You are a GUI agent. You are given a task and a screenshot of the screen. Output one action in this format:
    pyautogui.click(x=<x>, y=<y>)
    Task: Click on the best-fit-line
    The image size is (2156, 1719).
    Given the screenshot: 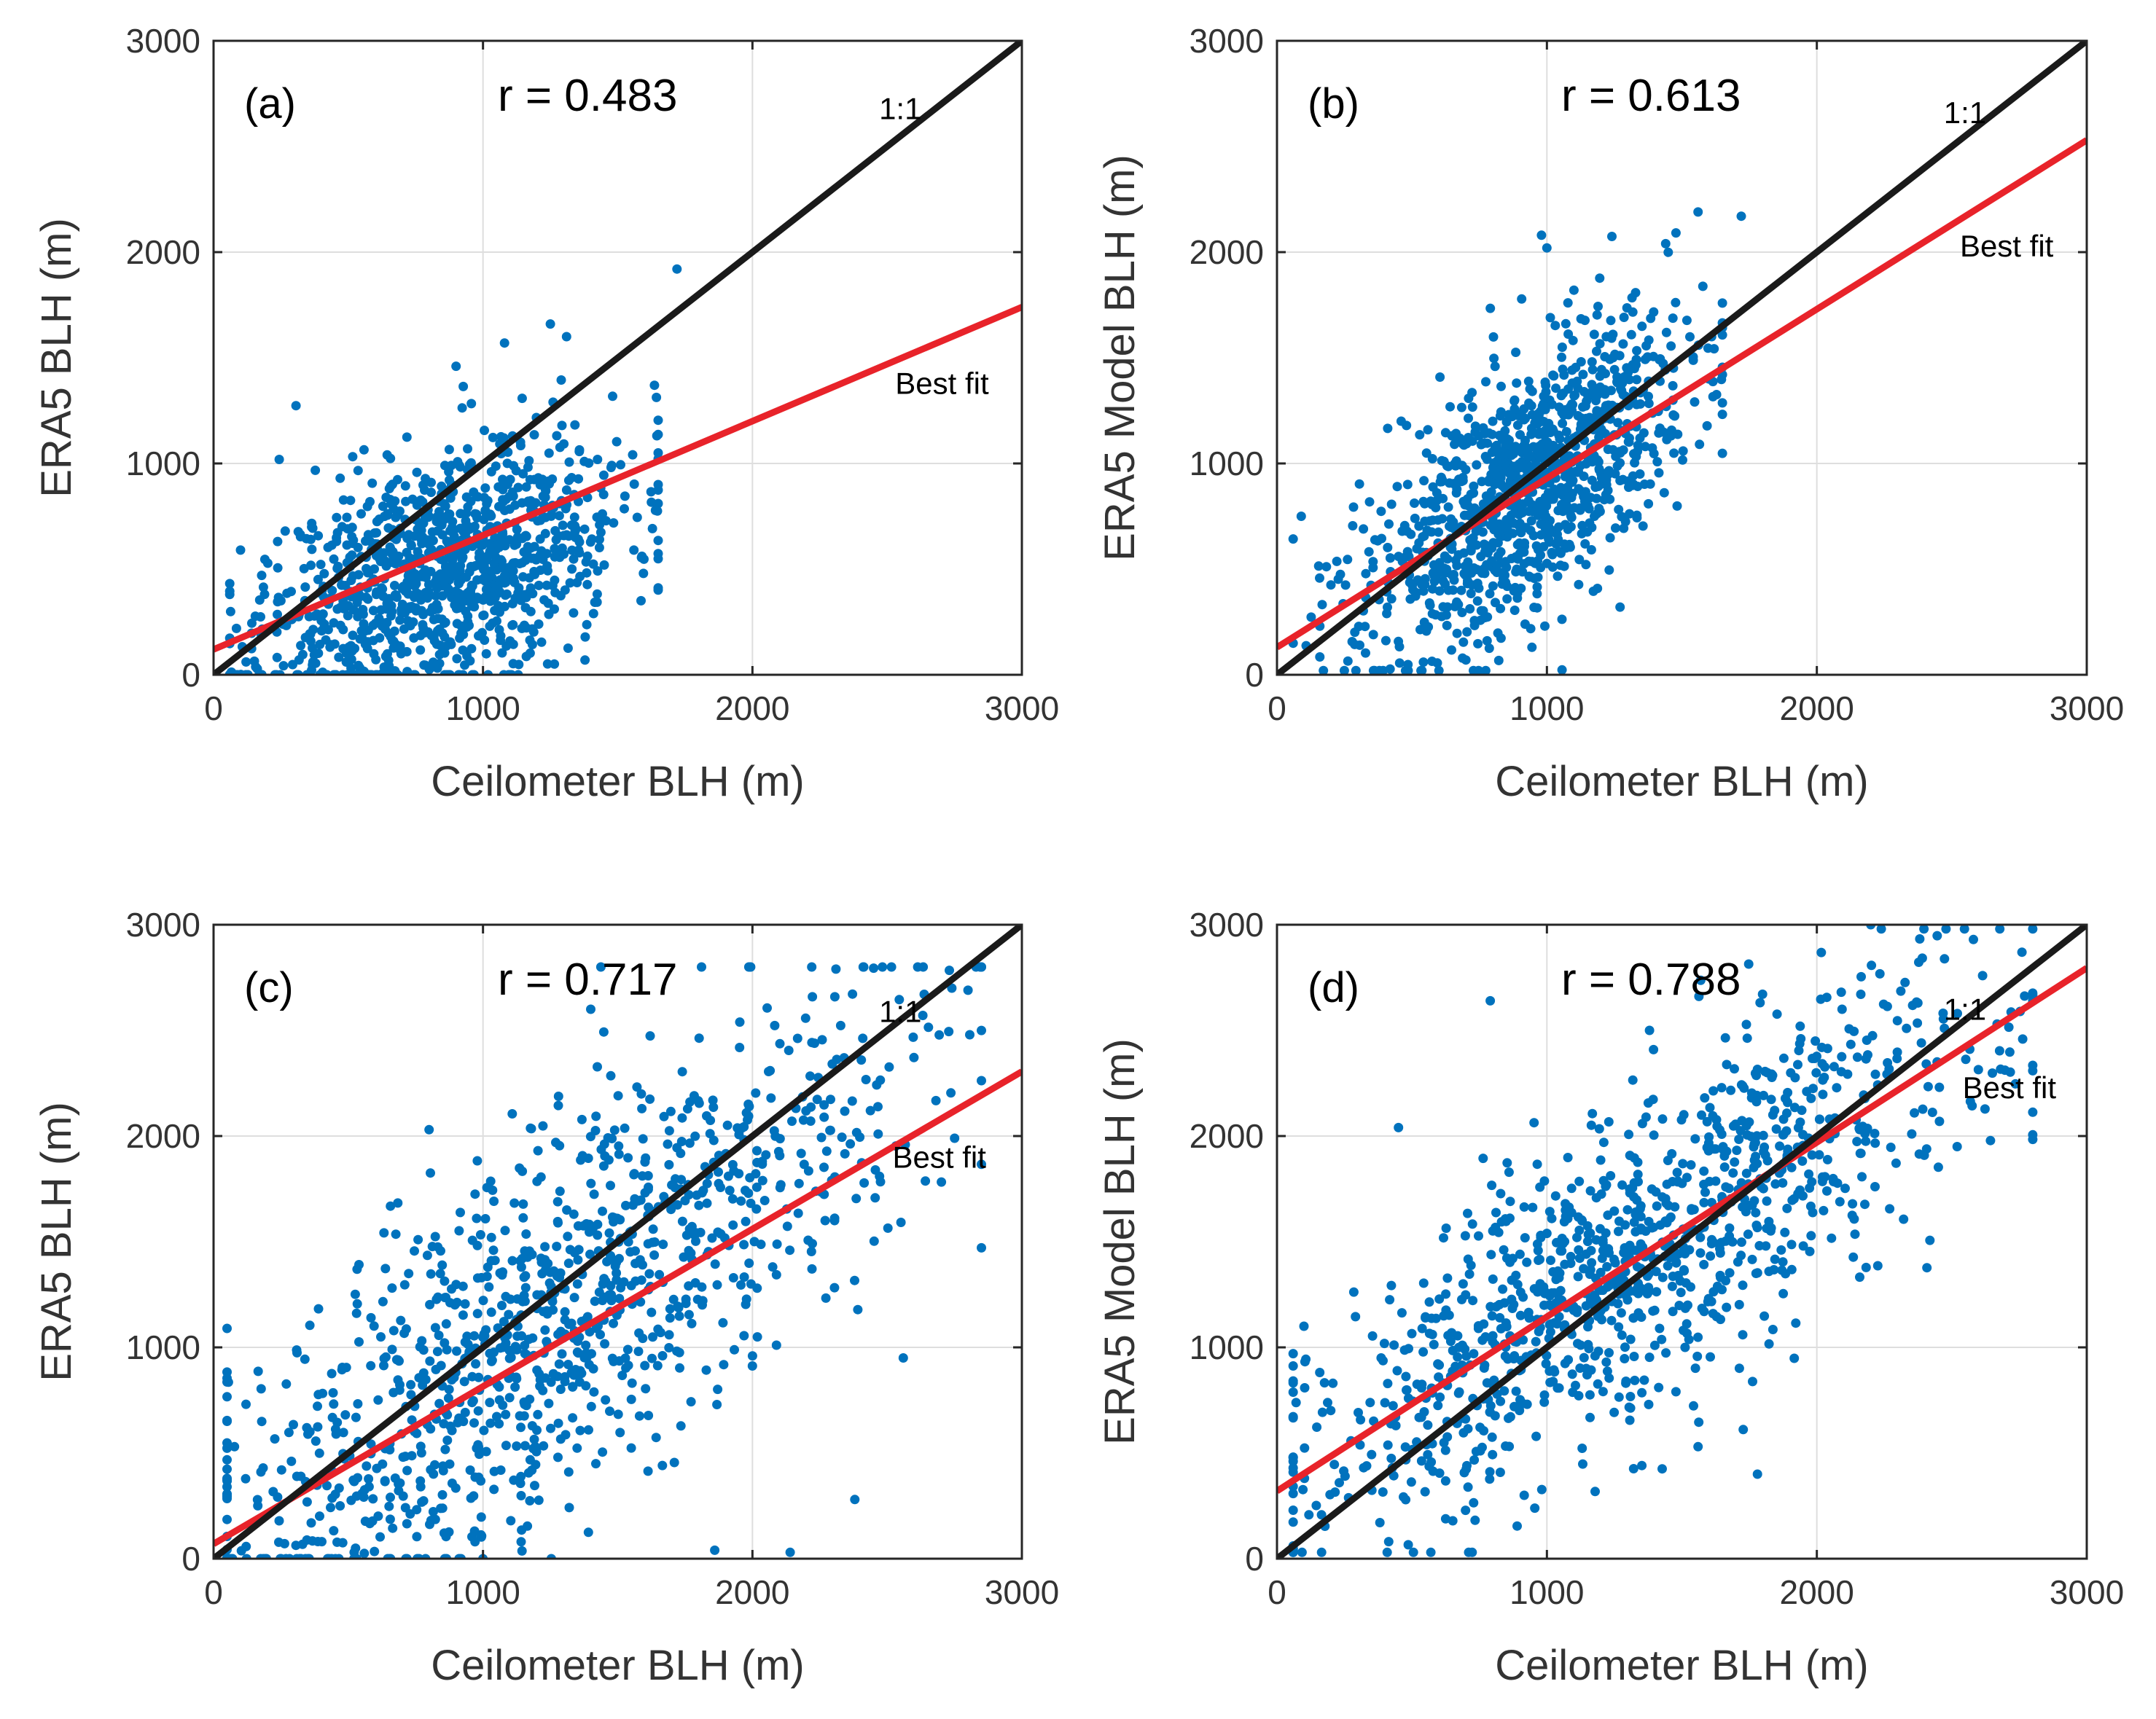 What is the action you would take?
    pyautogui.click(x=618, y=478)
    